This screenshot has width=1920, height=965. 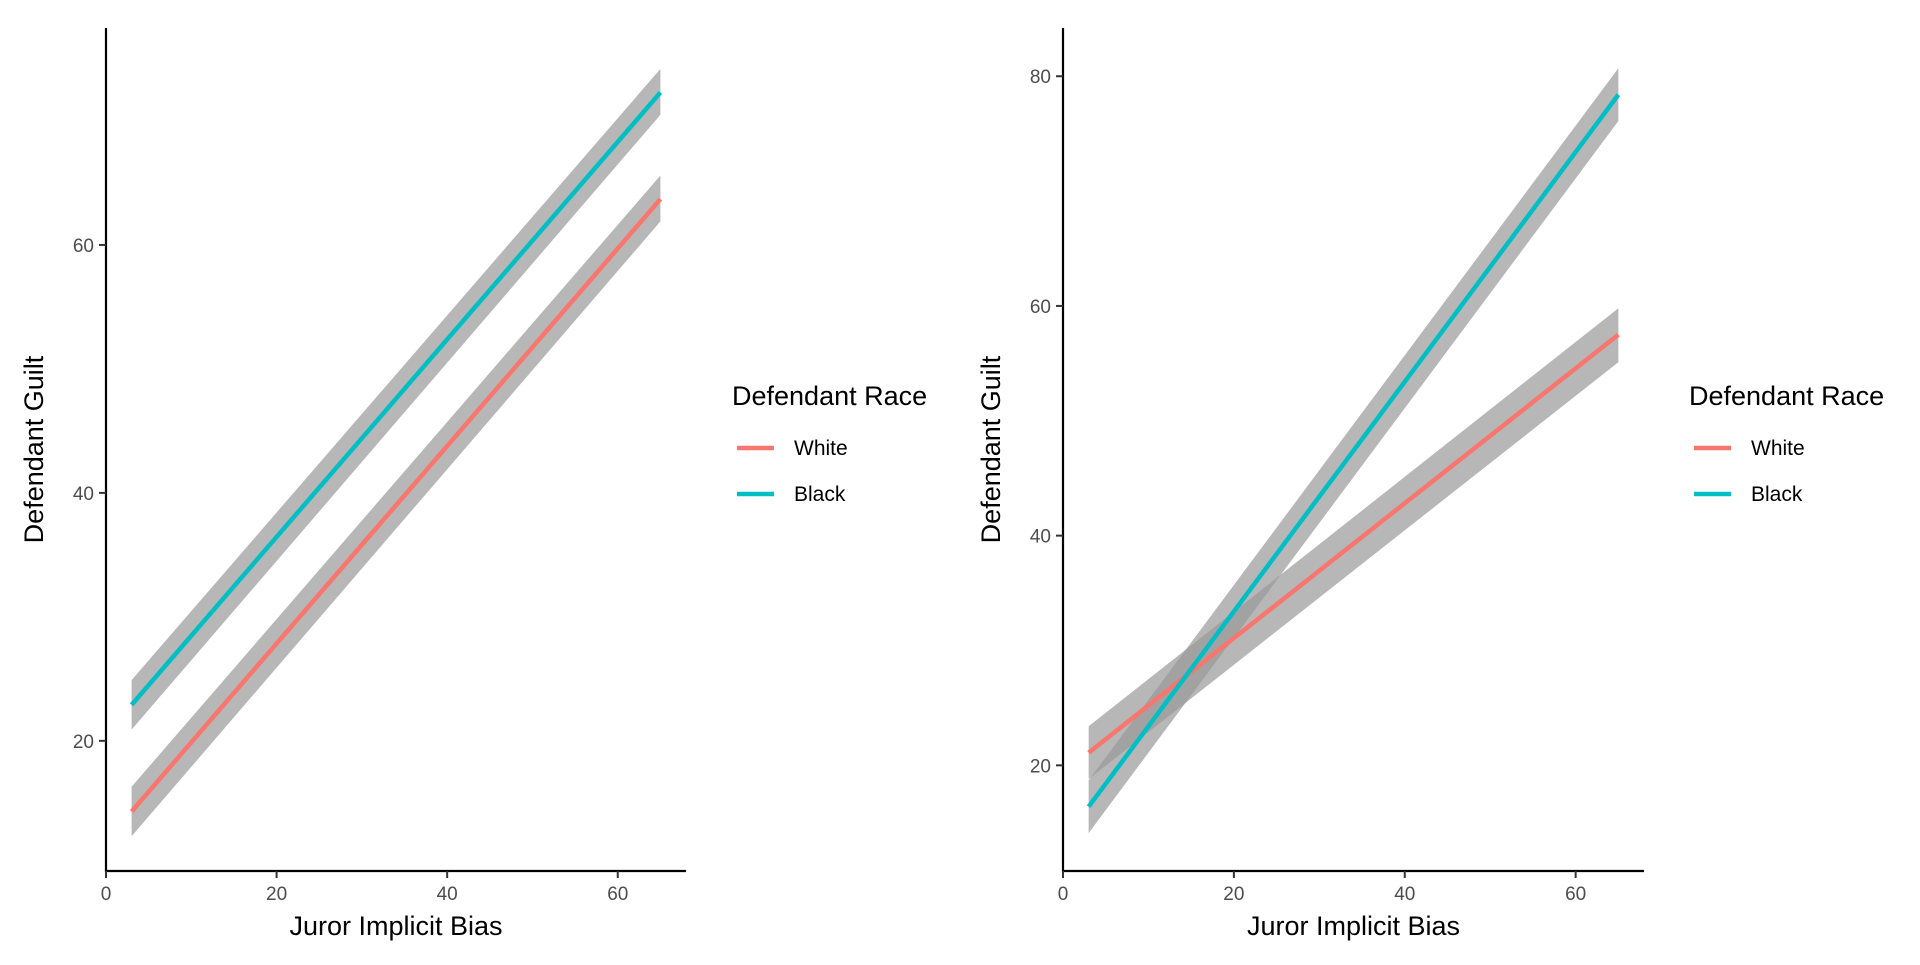 What do you see at coordinates (1353, 543) in the screenshot?
I see `series-line-white` at bounding box center [1353, 543].